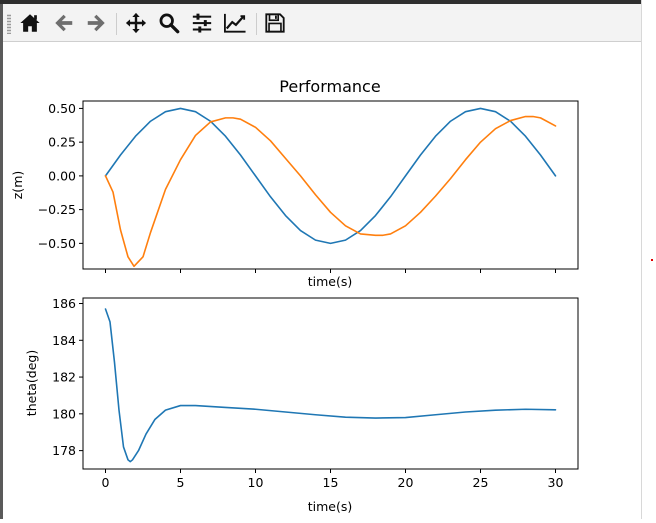  Describe the element at coordinates (648, 259) in the screenshot. I see `window-right-strip` at that location.